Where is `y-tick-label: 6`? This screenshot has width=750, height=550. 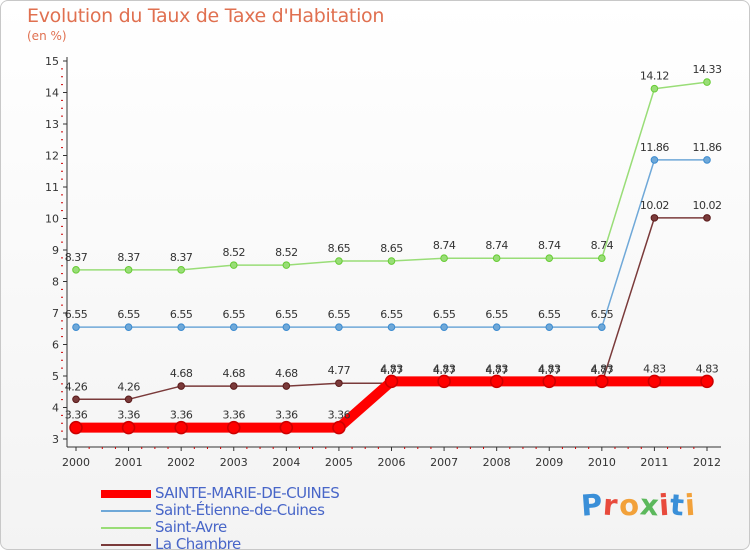
y-tick-label: 6 is located at coordinates (55, 345).